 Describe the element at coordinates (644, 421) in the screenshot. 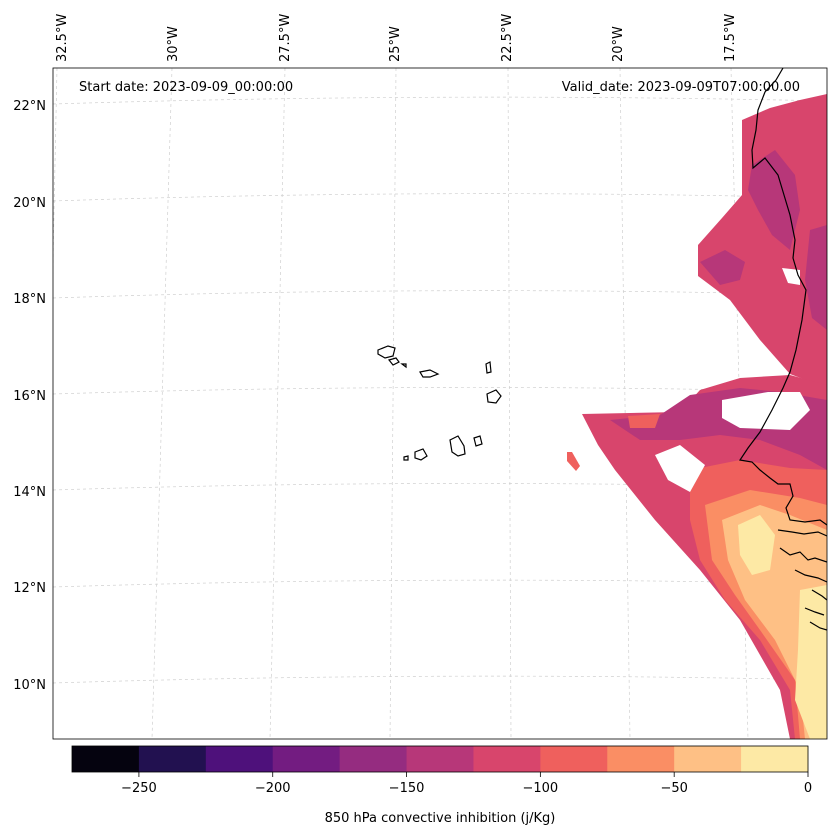

I see `contour-red-spot` at that location.